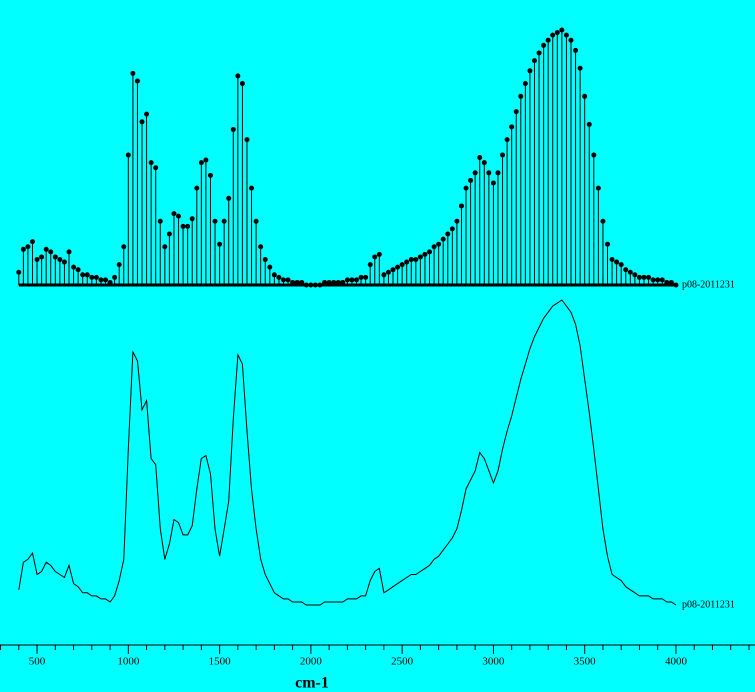 The width and height of the screenshot is (755, 692). Describe the element at coordinates (37, 662) in the screenshot. I see `x-tick-label: 500` at that location.